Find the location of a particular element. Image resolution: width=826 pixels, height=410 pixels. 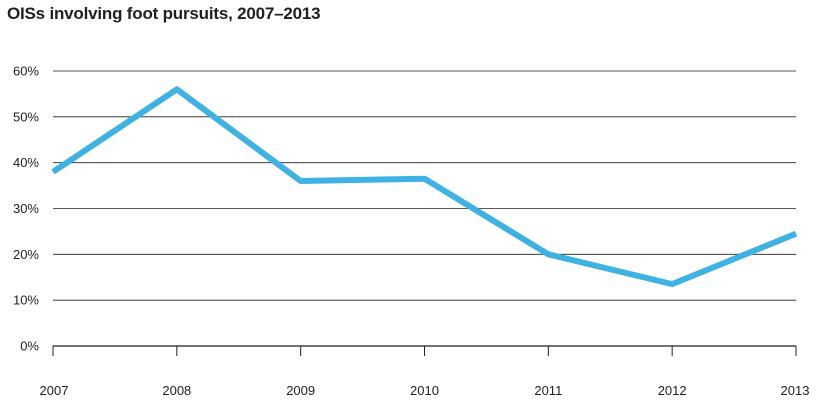

x-tick-label: 2012 is located at coordinates (672, 390).